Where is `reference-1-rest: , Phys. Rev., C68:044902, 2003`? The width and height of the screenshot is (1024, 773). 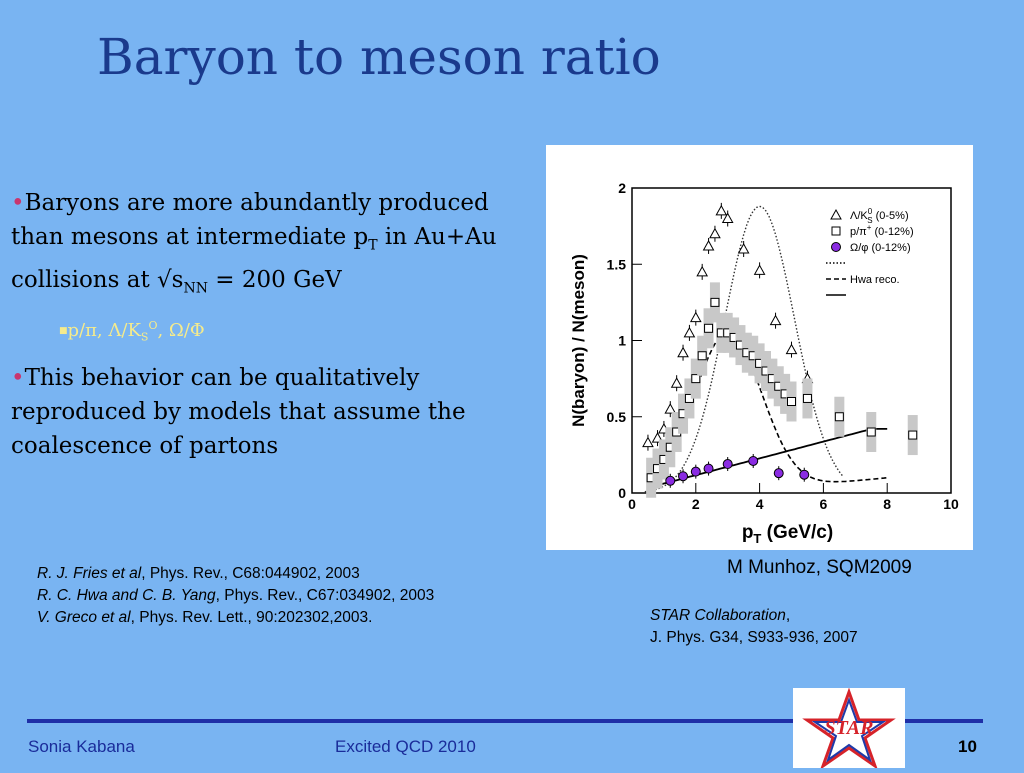
reference-1-rest: , Phys. Rev., C68:044902, 2003 is located at coordinates (250, 573).